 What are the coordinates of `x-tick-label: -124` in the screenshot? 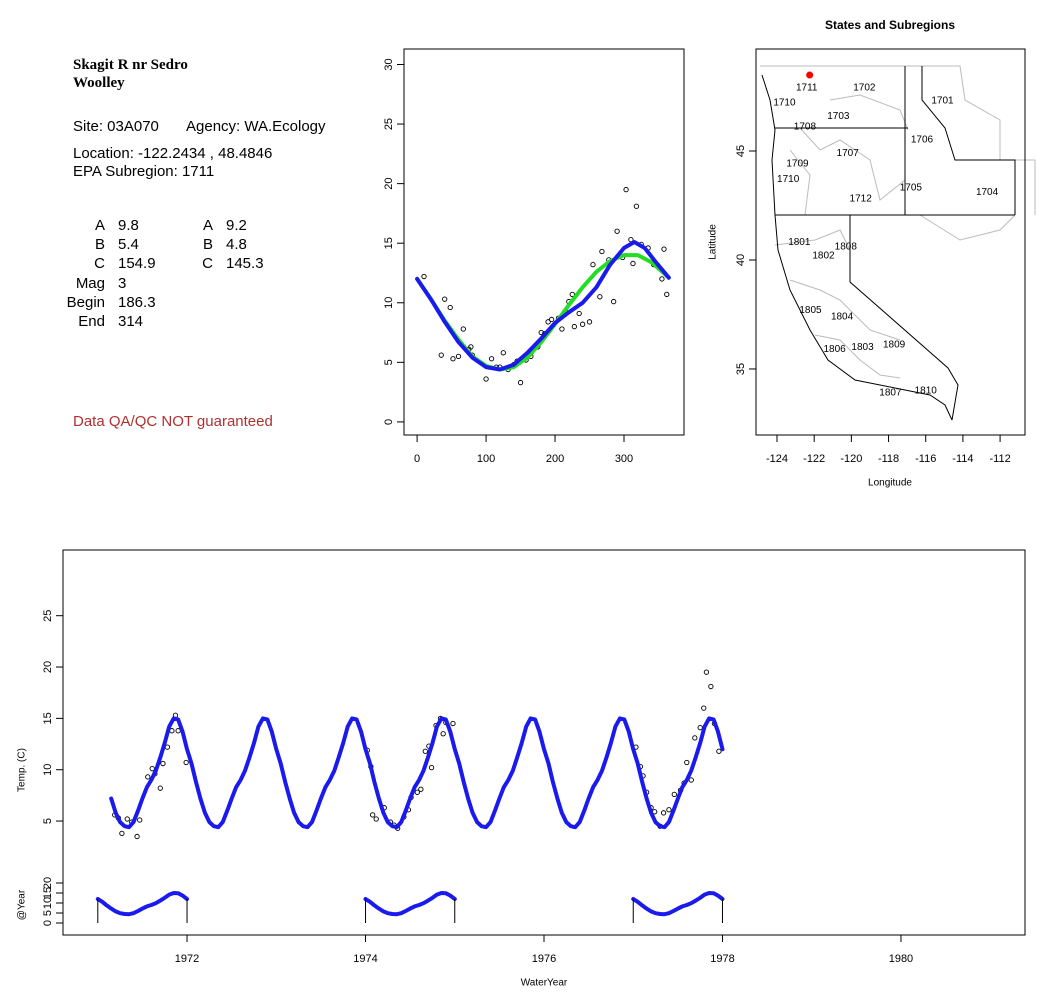 It's located at (777, 459).